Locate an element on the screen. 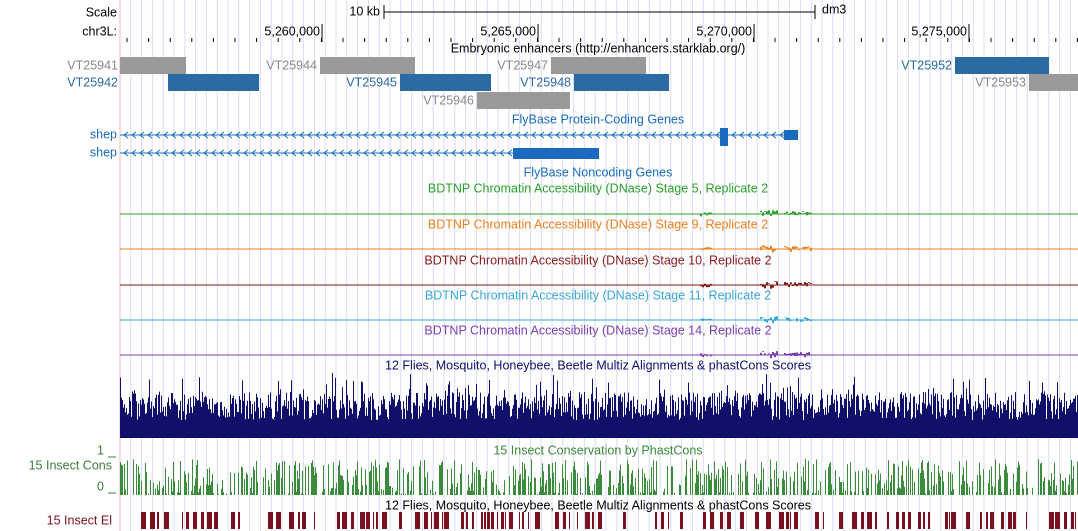  enhancer-label: VT25944 is located at coordinates (291, 65).